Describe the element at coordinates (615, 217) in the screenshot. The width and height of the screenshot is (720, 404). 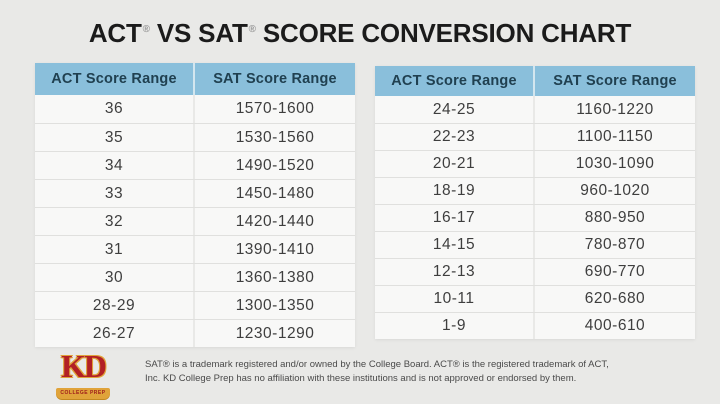
I see `sat-score-cell: 880-950` at that location.